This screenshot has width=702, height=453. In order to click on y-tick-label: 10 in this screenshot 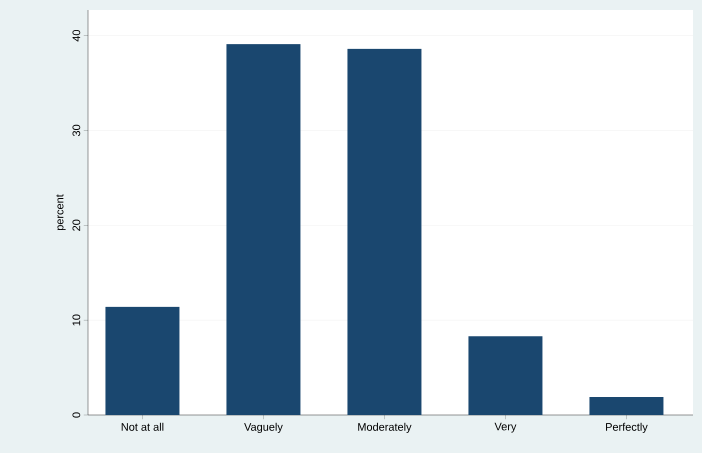, I will do `click(76, 320)`.